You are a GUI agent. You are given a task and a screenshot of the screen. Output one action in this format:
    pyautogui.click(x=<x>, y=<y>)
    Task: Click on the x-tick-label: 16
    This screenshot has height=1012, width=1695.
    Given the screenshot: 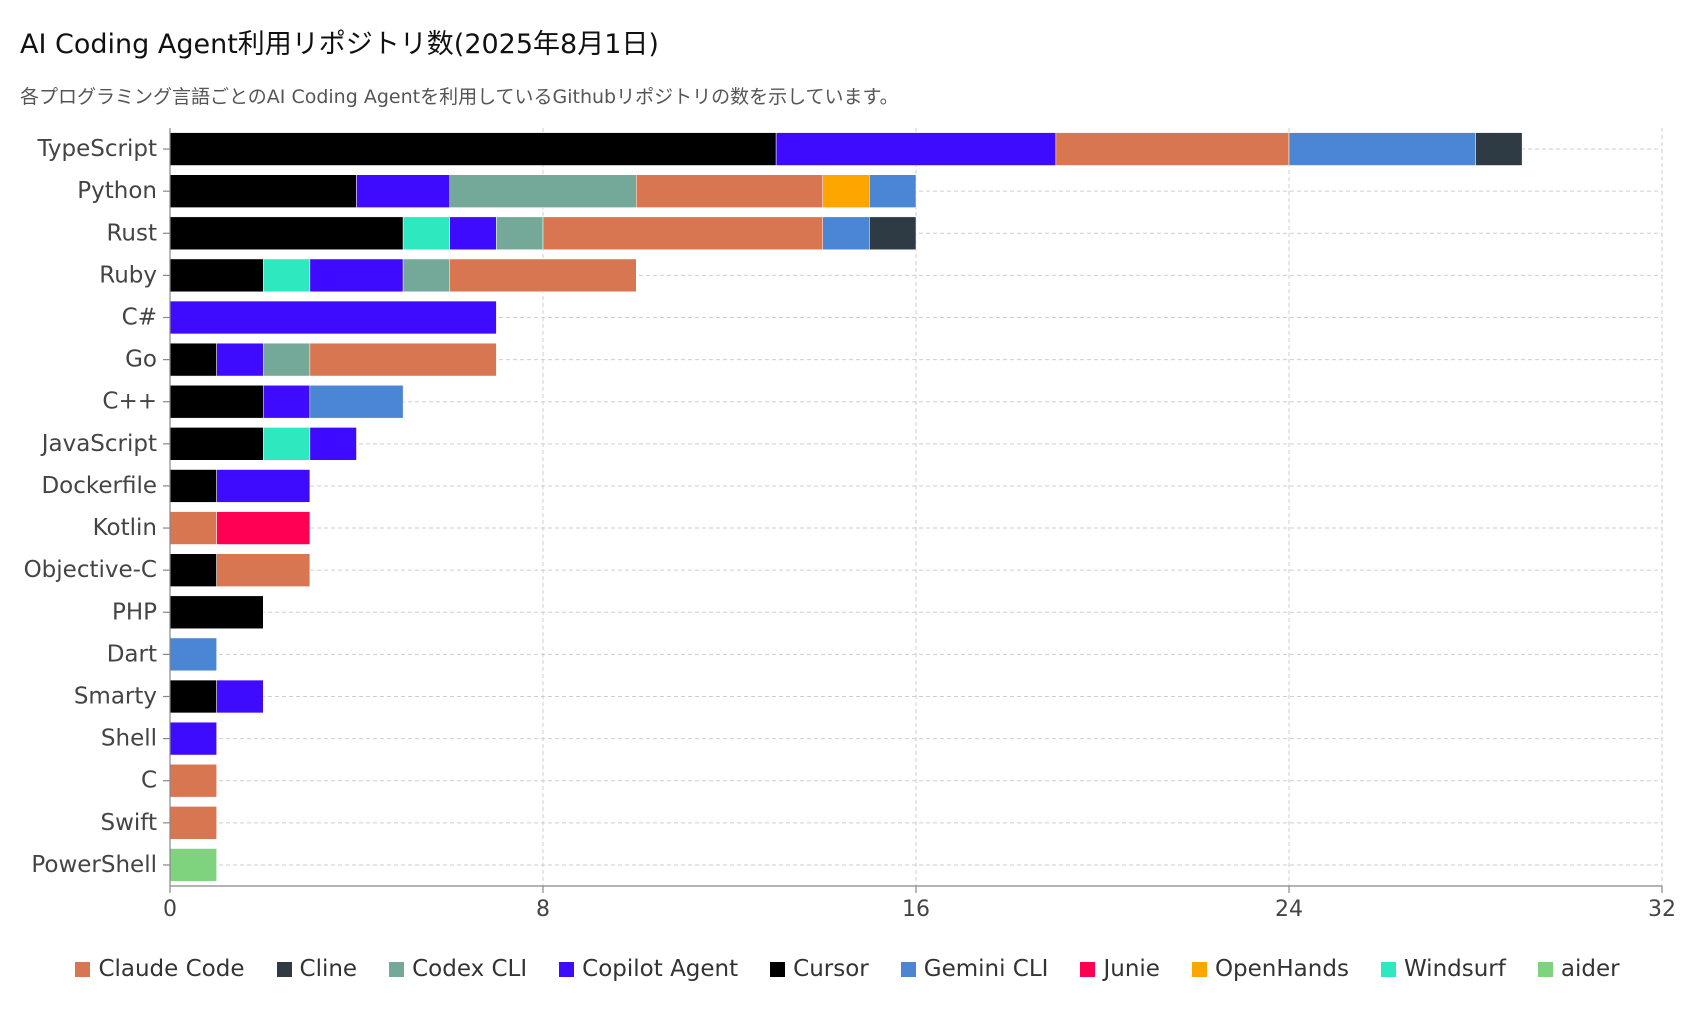 What is the action you would take?
    pyautogui.click(x=916, y=909)
    